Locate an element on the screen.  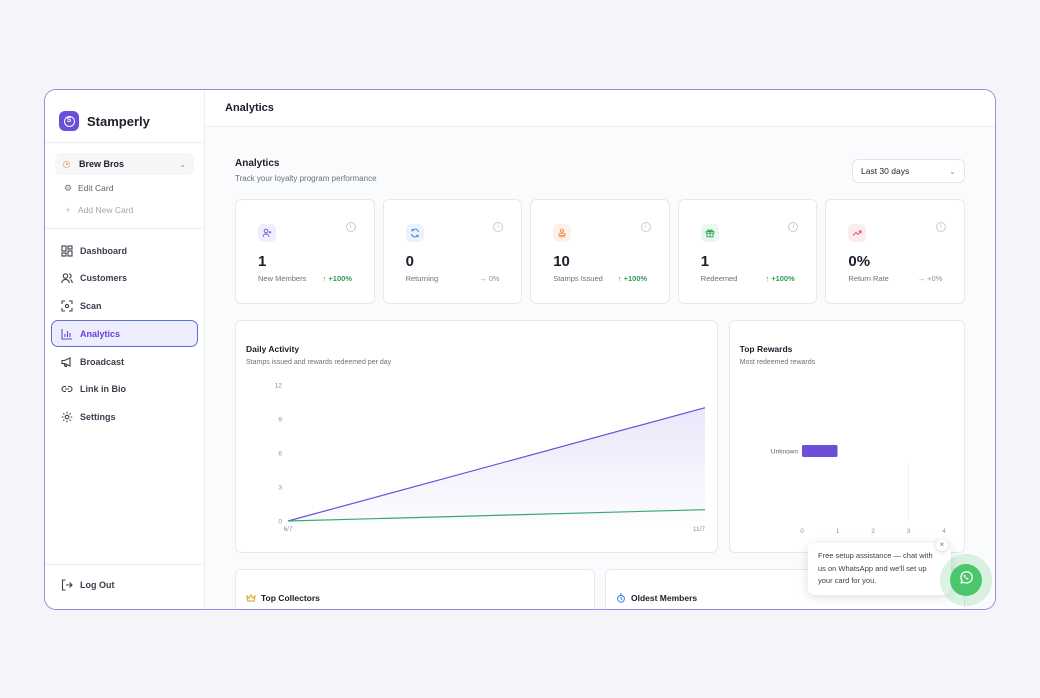
logout-icon is located at coordinates (67, 585).